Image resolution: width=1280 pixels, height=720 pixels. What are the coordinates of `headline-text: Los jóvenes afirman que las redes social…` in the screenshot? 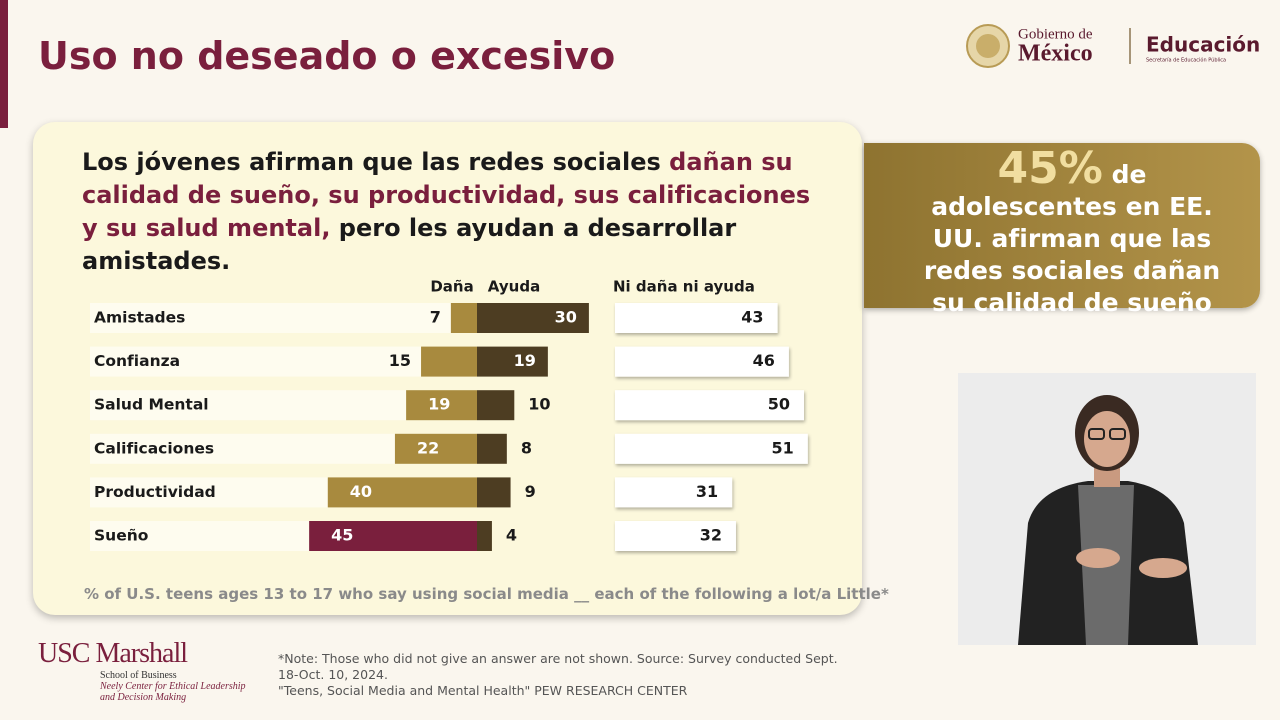 It's located at (376, 162).